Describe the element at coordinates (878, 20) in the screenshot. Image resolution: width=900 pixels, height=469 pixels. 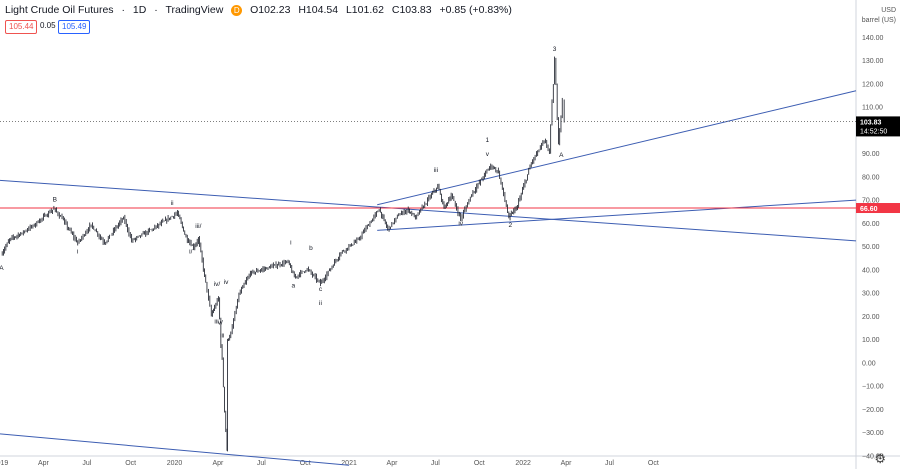
I see `unit-label: barrel (US)` at that location.